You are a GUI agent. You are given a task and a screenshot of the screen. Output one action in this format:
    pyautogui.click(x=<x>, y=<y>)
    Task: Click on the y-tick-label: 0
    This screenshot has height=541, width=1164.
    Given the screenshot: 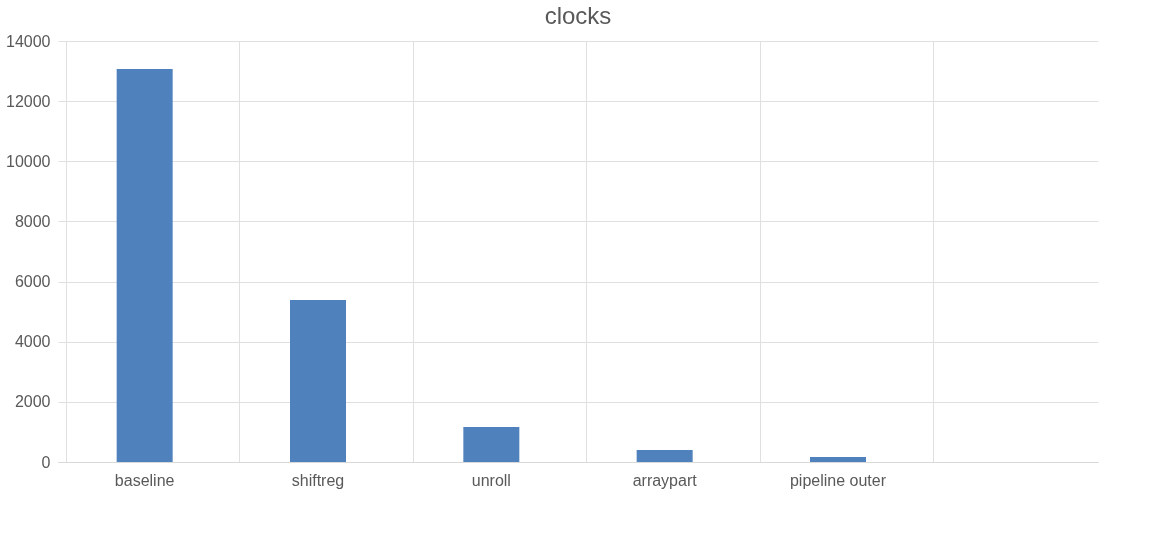 What is the action you would take?
    pyautogui.click(x=46, y=462)
    